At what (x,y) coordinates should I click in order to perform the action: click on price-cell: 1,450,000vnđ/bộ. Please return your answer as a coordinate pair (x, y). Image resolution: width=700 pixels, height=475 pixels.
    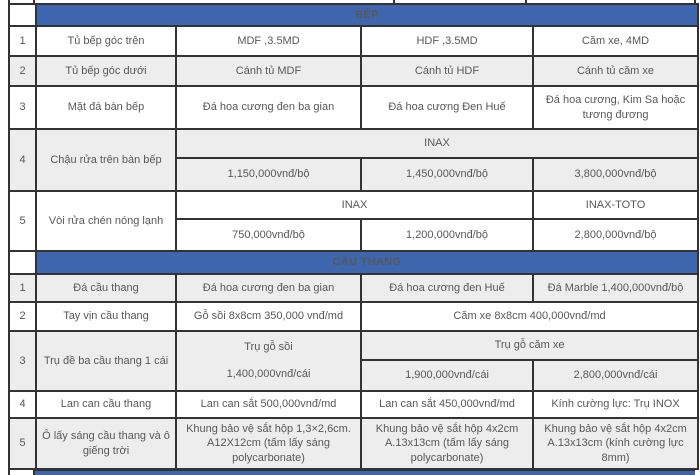
    Looking at the image, I should click on (447, 174).